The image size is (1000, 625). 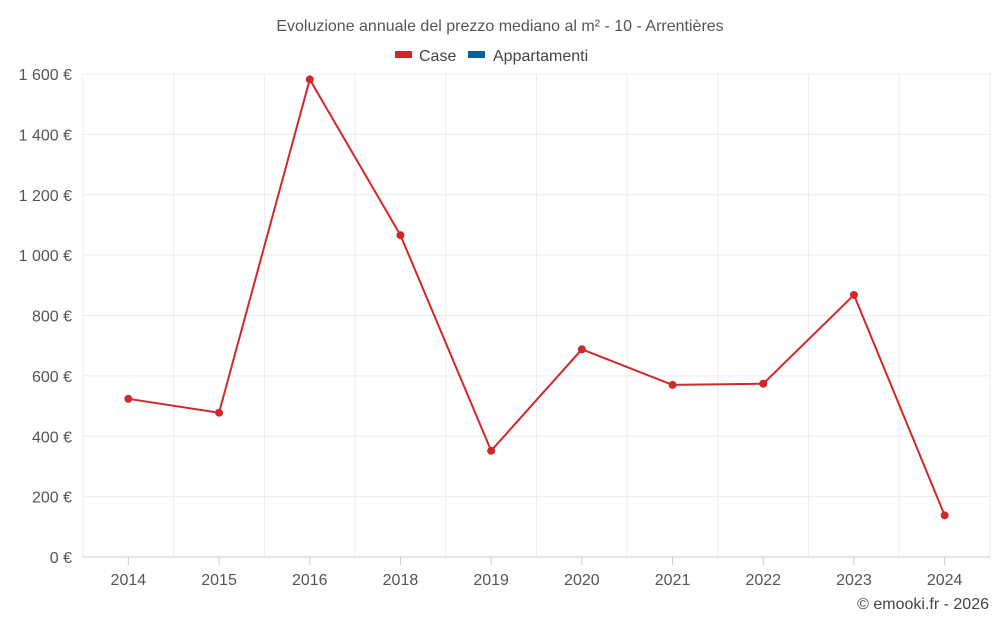 What do you see at coordinates (536, 572) in the screenshot?
I see `x-axis: 2014 2015 2016 2018 2019 2020 2021 2022 2023 2024` at bounding box center [536, 572].